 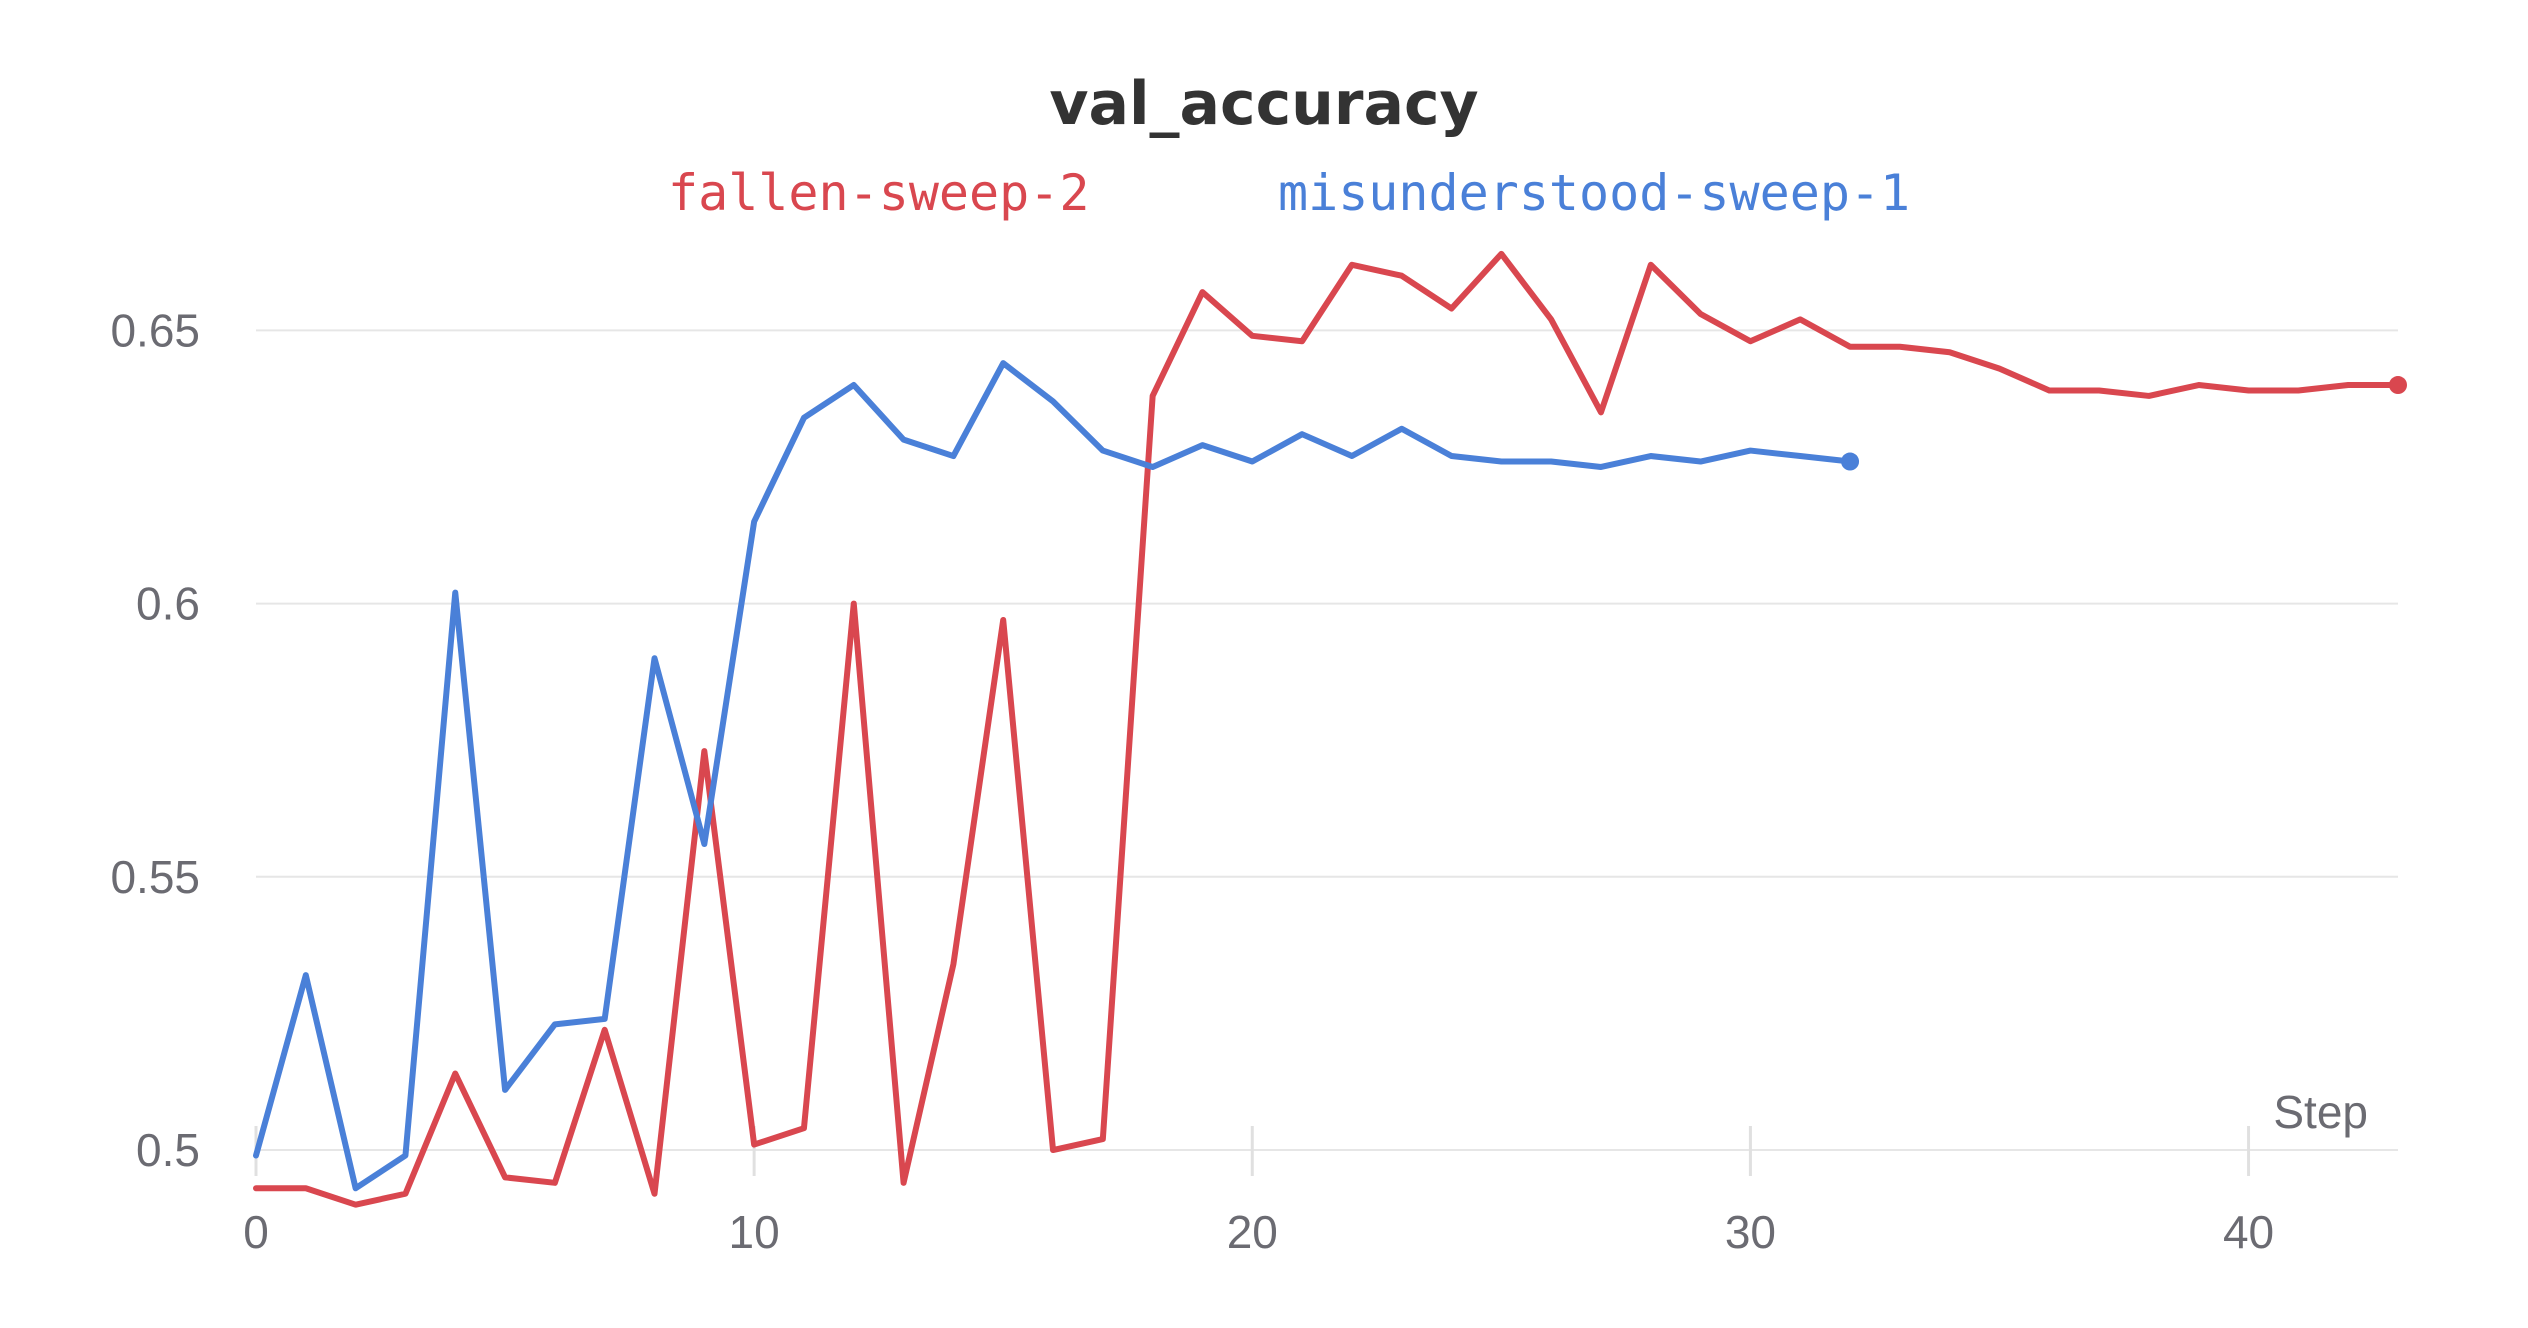 I want to click on y-tick-label: 0.65, so click(x=155, y=330).